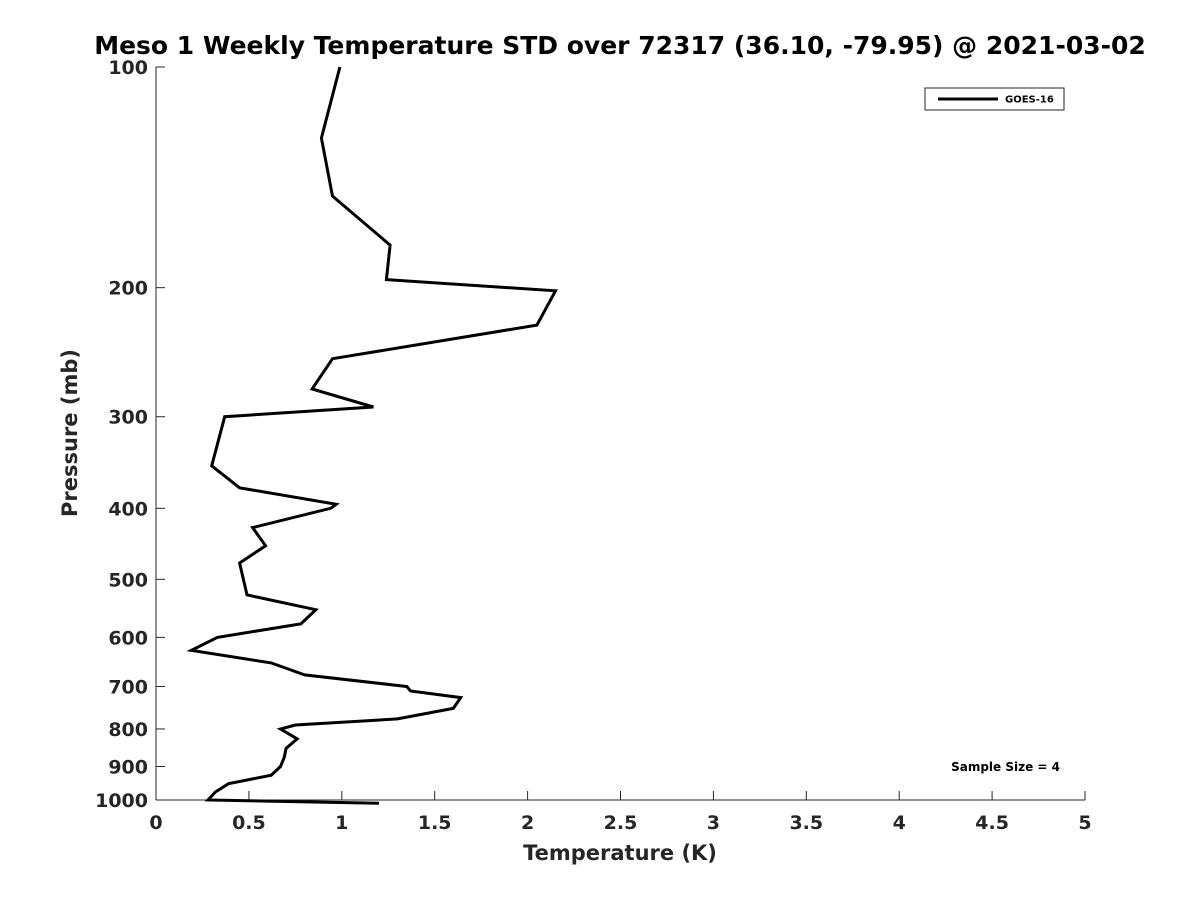  What do you see at coordinates (527, 823) in the screenshot?
I see `x-tick-label: 2` at bounding box center [527, 823].